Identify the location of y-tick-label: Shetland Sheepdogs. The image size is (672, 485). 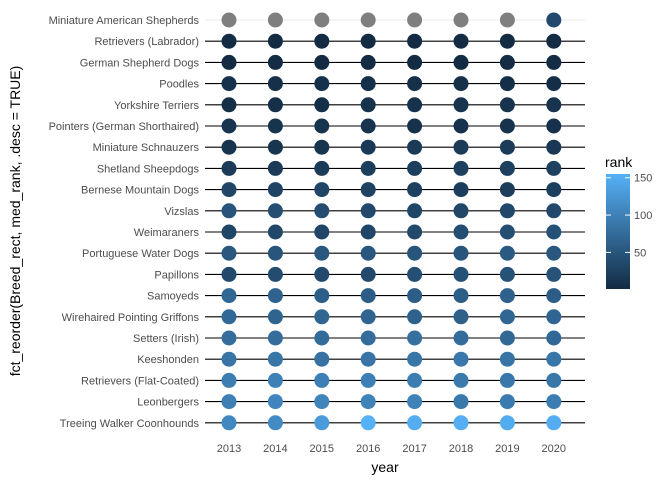
(148, 169).